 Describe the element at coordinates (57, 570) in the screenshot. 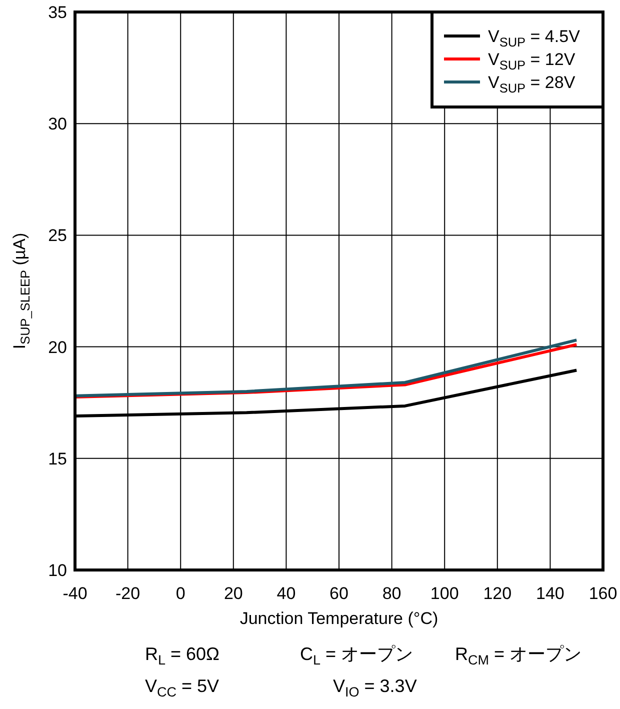

I see `y-tick-label: 10` at that location.